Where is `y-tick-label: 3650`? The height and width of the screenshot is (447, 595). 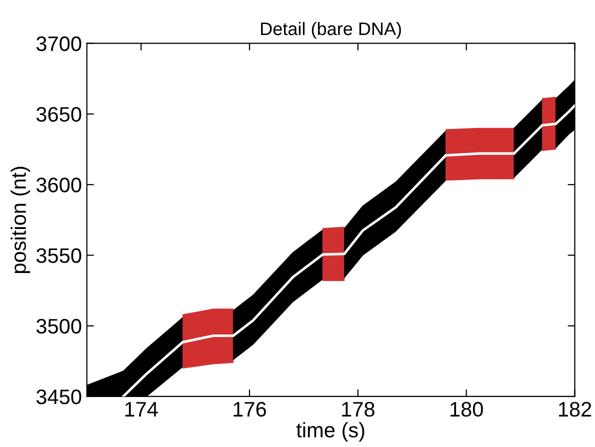
y-tick-label: 3650 is located at coordinates (59, 114).